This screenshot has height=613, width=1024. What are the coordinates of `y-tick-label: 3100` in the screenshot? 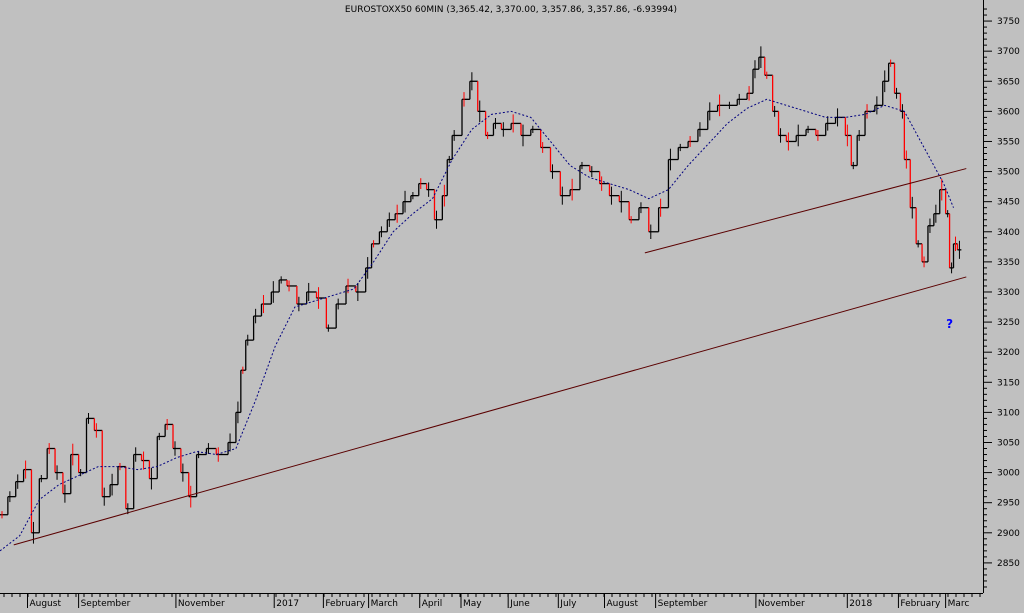 It's located at (1008, 413).